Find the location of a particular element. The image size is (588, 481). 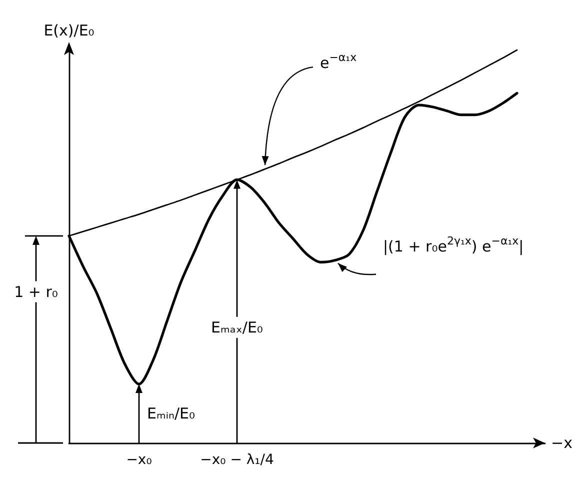

annotation: Eₘᵢₙ/E₀ is located at coordinates (171, 413).